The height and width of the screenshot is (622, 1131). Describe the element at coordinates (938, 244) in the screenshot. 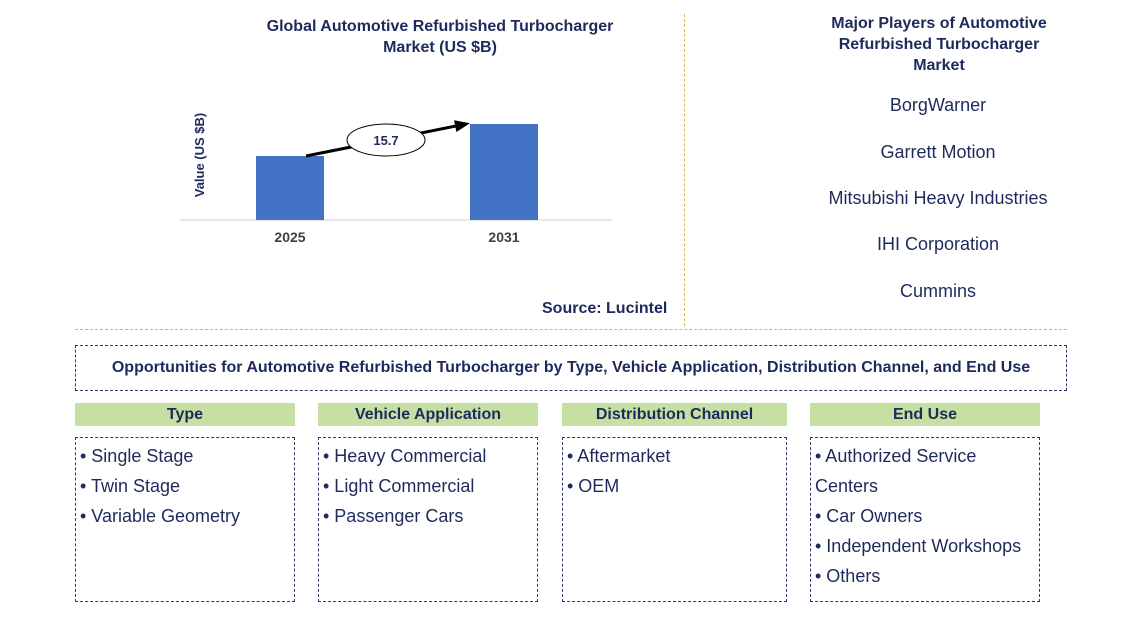

I see `player-ihi: IHI Corporation` at that location.